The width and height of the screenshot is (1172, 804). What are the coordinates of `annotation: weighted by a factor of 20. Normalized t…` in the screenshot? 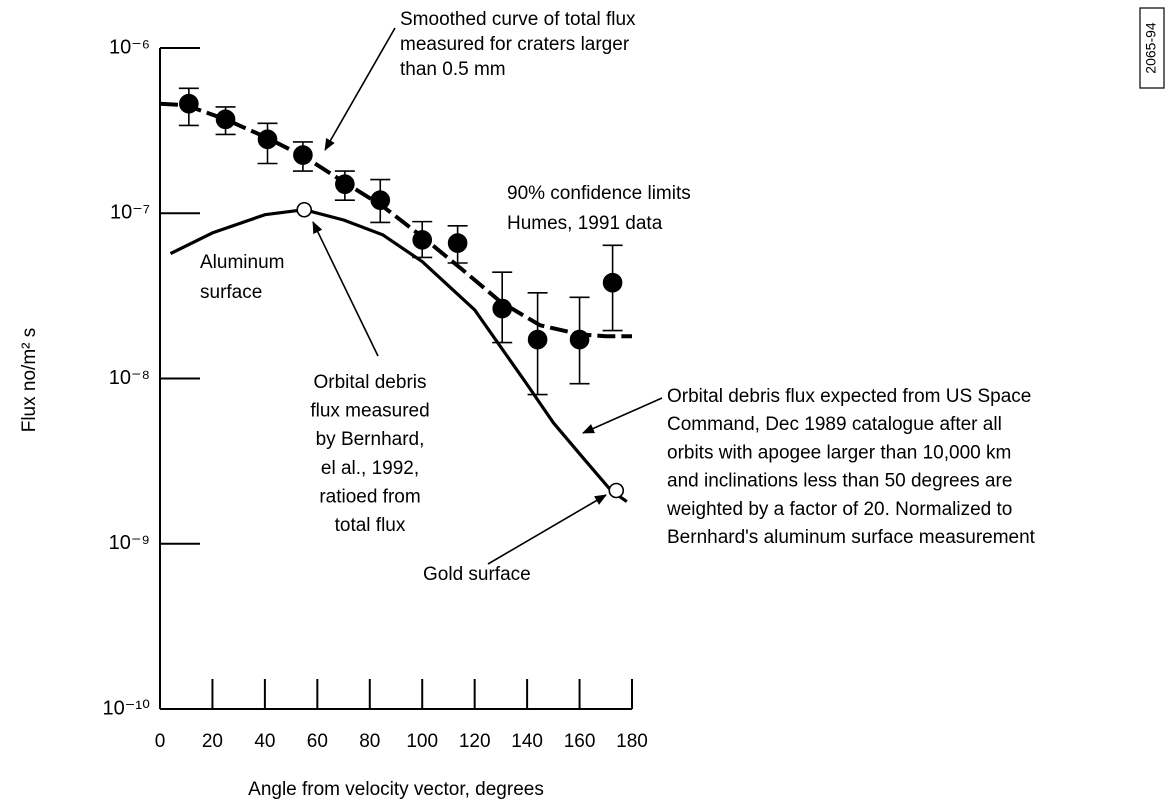 It's located at (839, 509).